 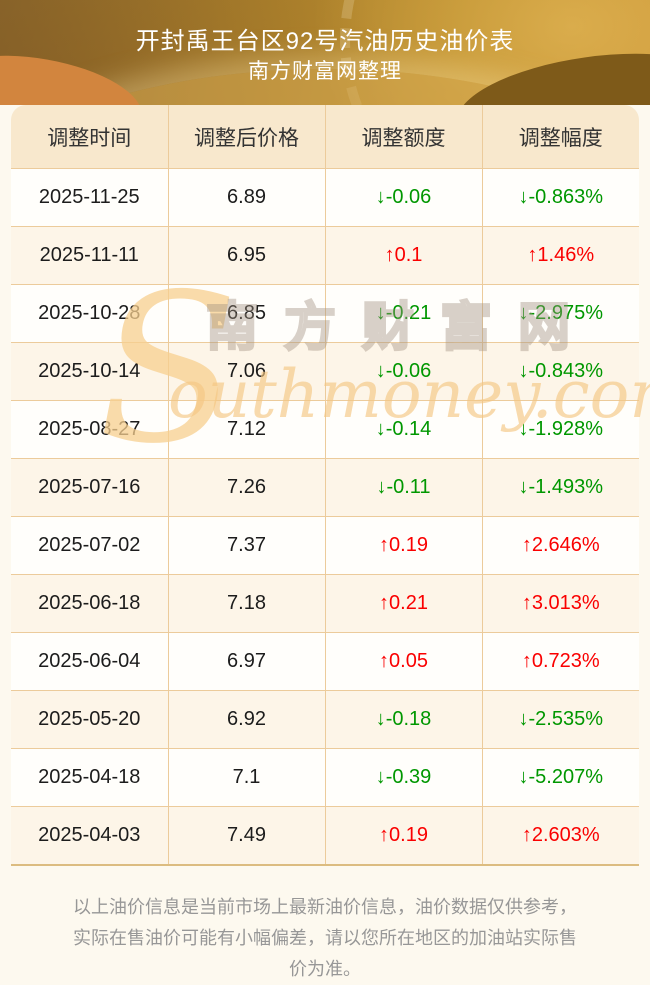 What do you see at coordinates (560, 487) in the screenshot?
I see `cell-percent: ↓-1.493%` at bounding box center [560, 487].